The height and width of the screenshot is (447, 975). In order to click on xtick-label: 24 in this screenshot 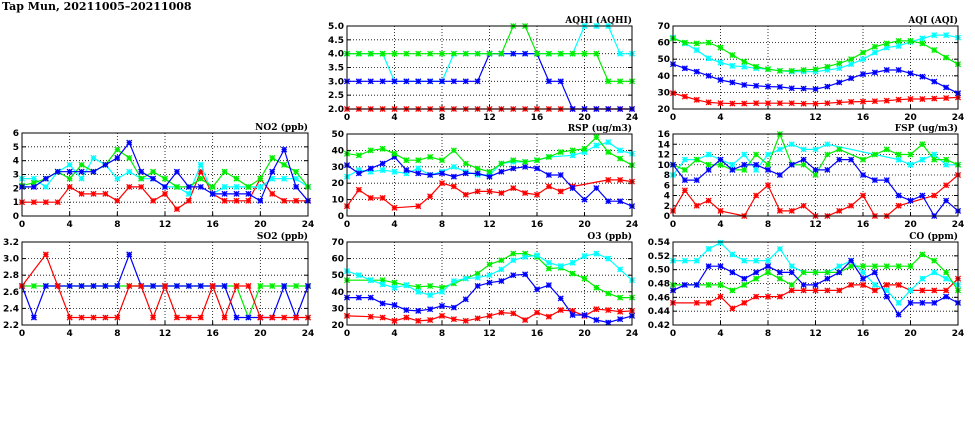, I will do `click(632, 334)`.